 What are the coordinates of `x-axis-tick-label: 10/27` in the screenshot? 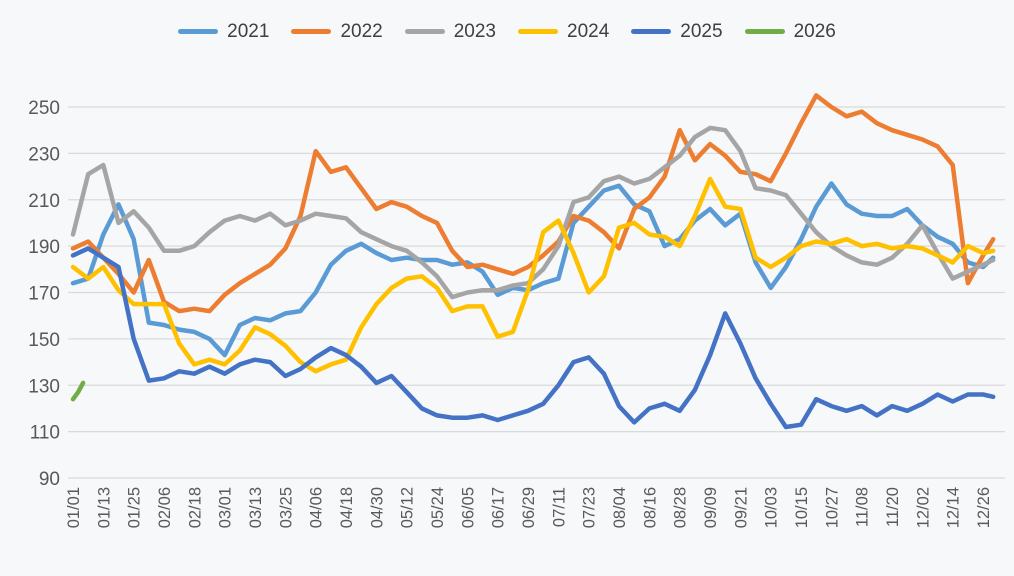 It's located at (832, 507).